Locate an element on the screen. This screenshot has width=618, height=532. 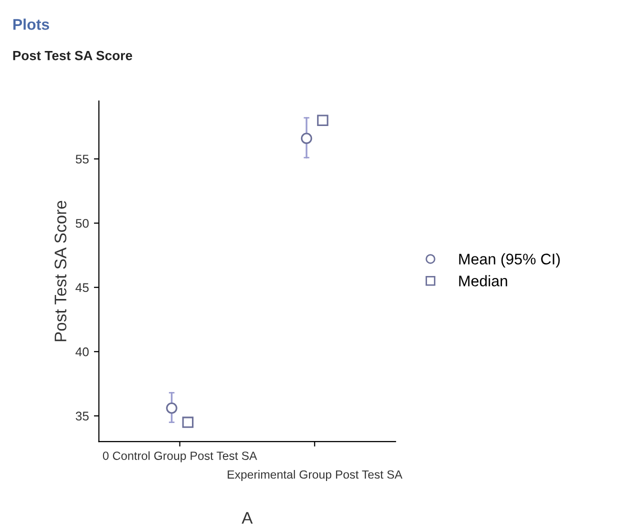
x-axis-title: A is located at coordinates (247, 518).